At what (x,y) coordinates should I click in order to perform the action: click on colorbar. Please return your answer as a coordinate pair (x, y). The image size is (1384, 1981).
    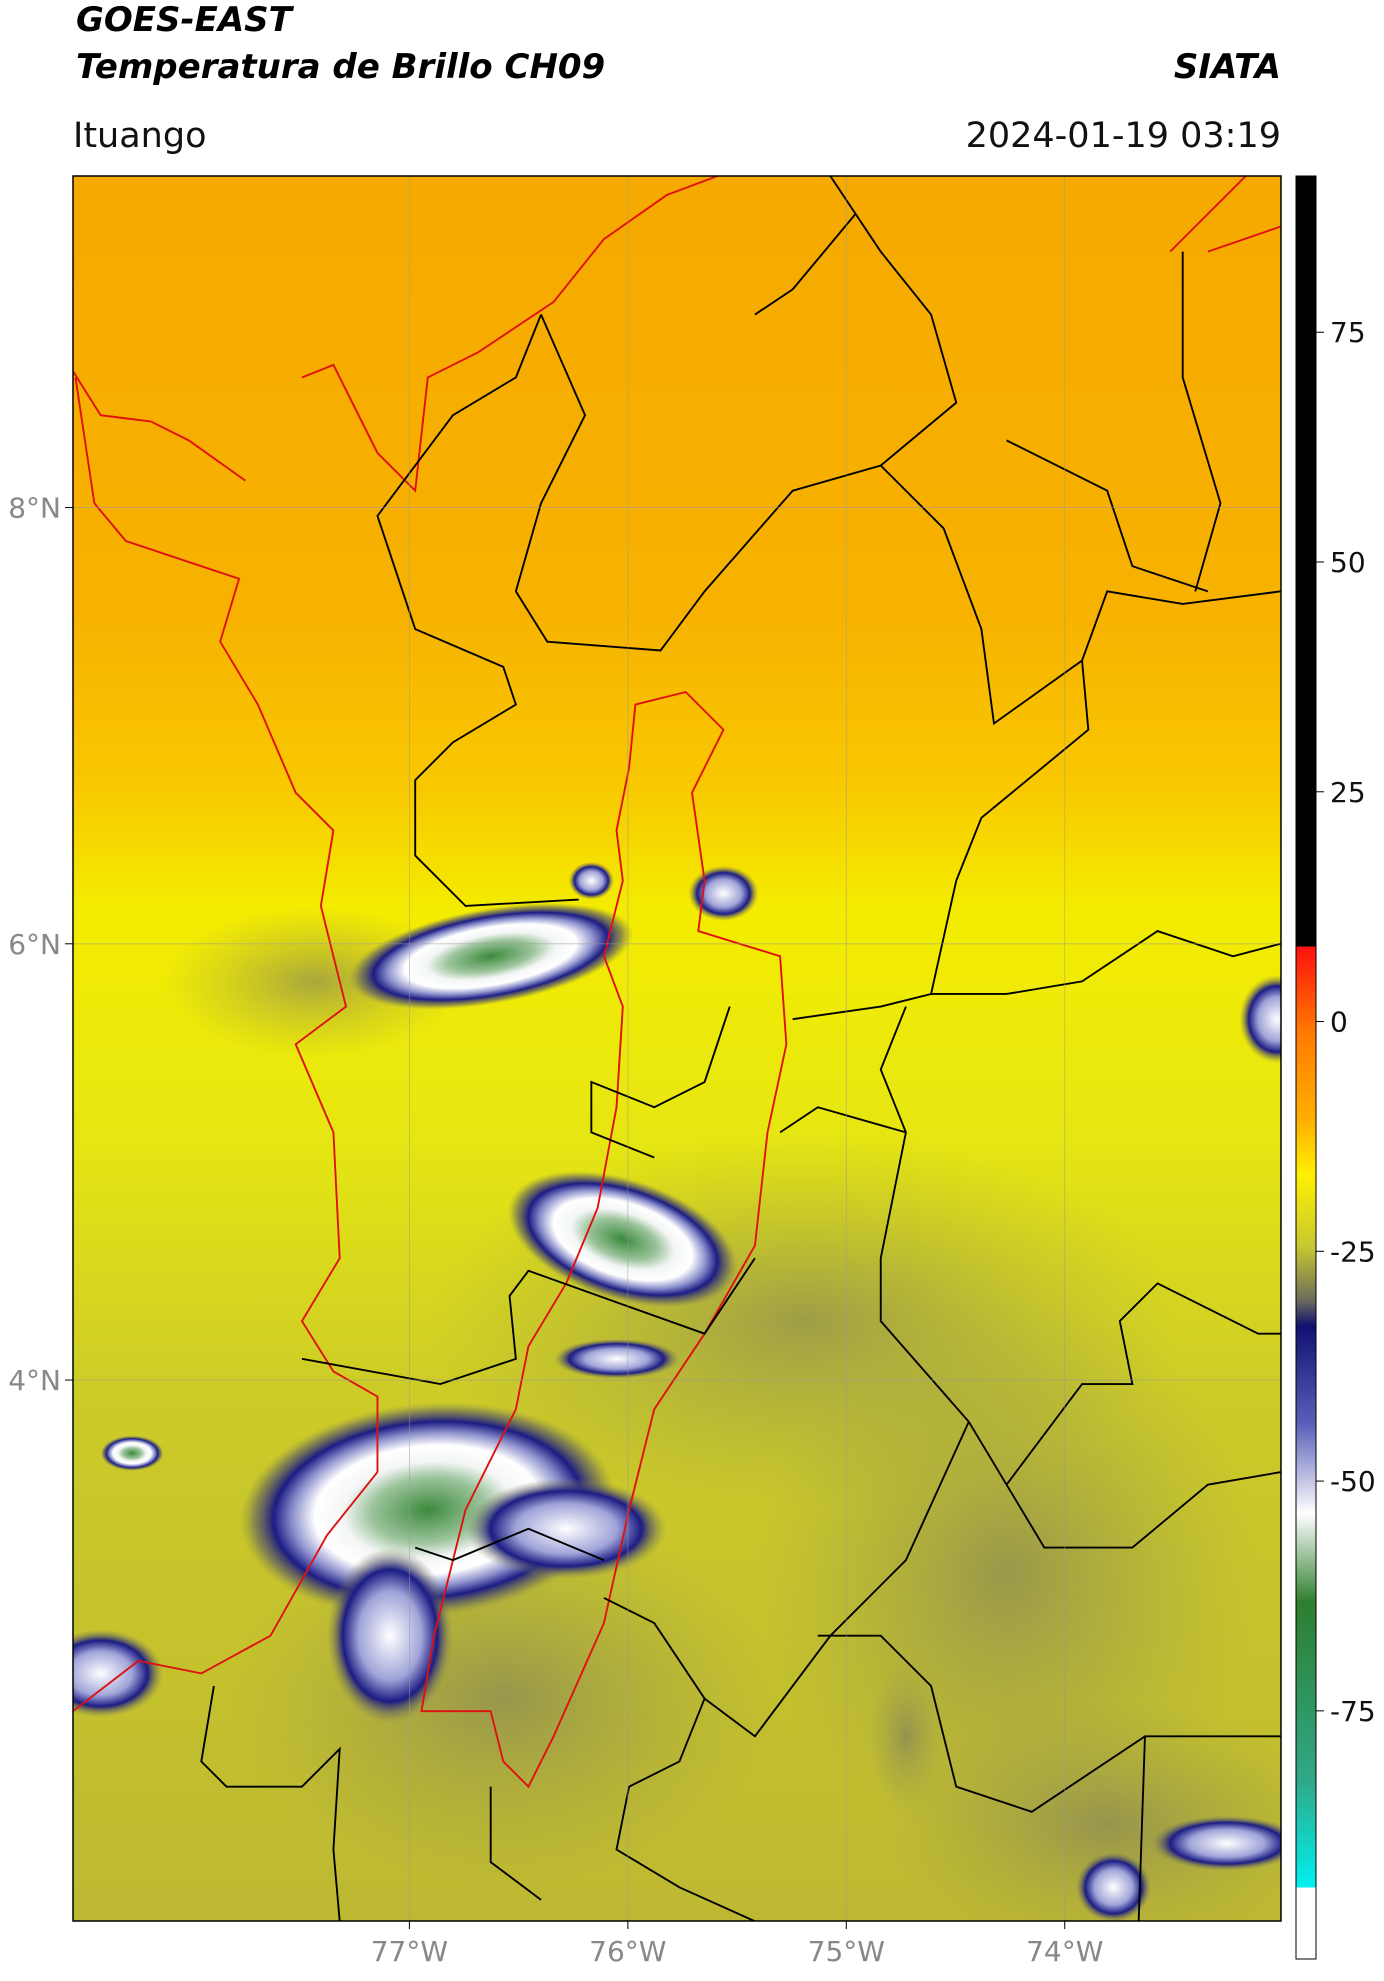
    Looking at the image, I should click on (1306, 1067).